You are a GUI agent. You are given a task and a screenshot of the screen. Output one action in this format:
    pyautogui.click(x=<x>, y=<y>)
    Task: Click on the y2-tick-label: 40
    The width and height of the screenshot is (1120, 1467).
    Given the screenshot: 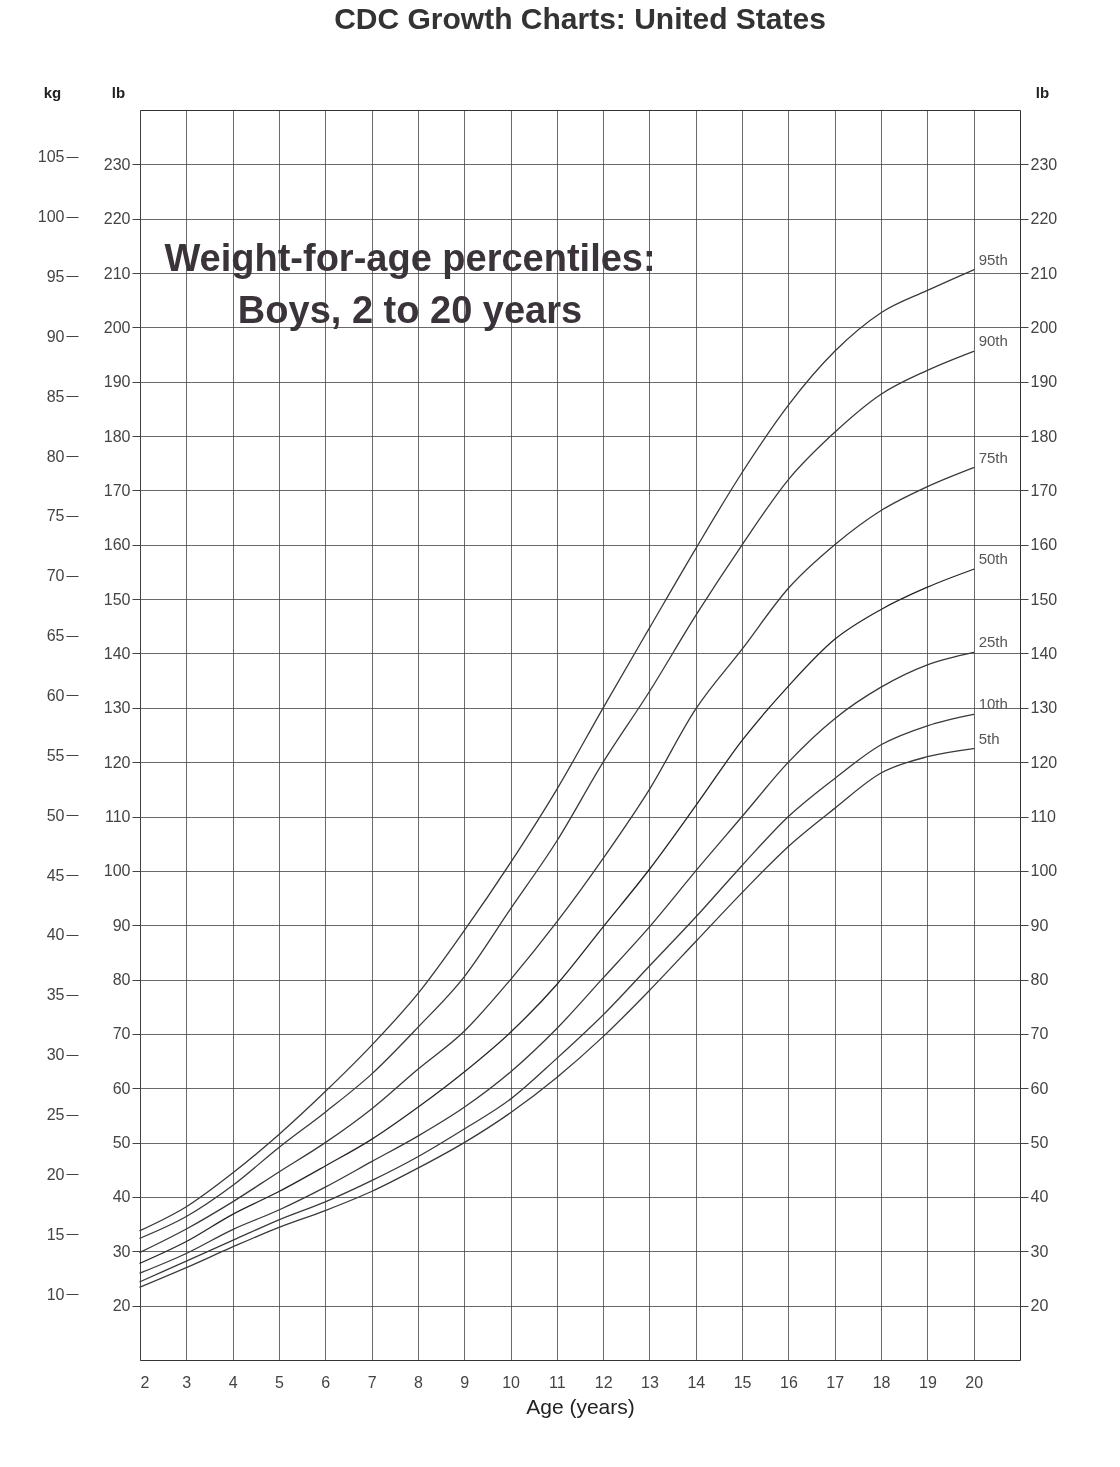 What is the action you would take?
    pyautogui.click(x=55, y=935)
    